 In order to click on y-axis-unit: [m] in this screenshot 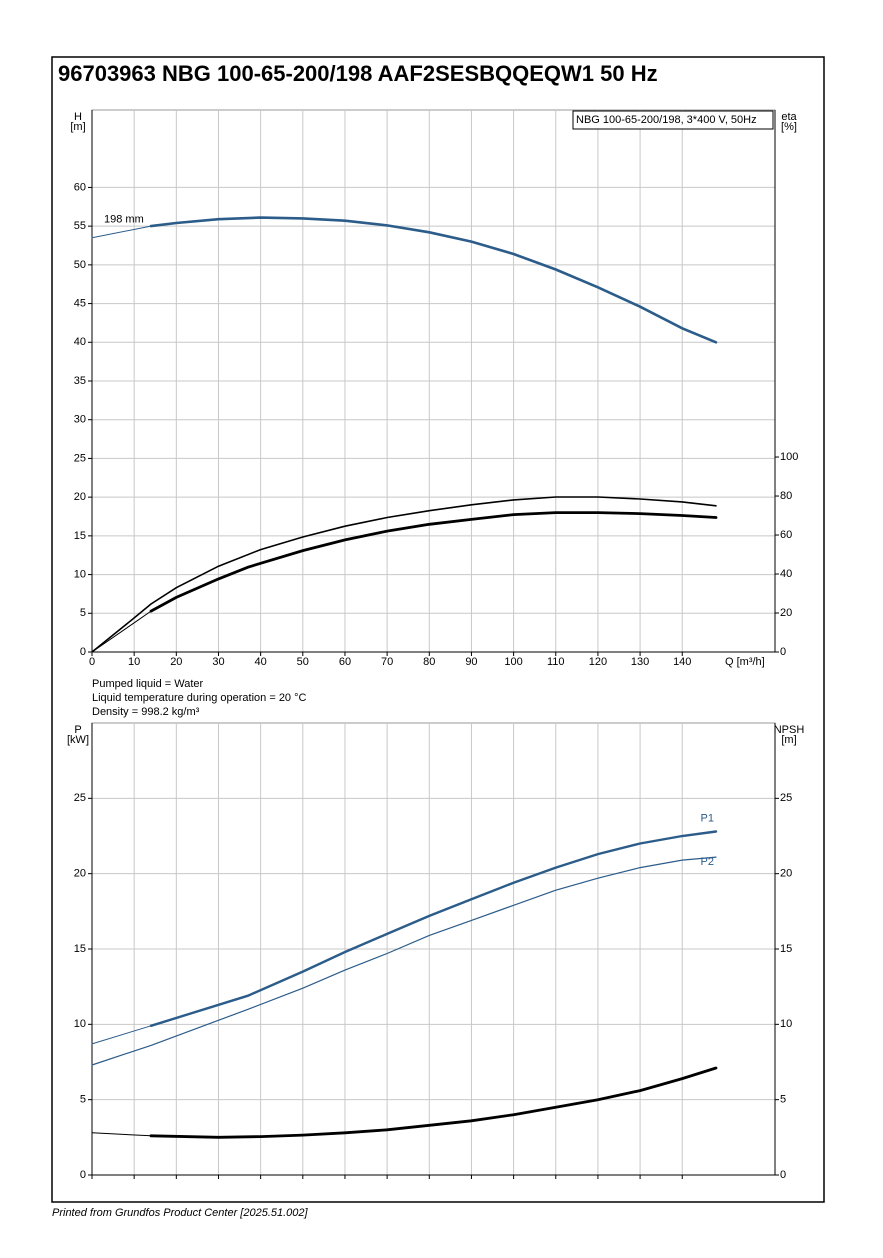, I will do `click(77, 127)`.